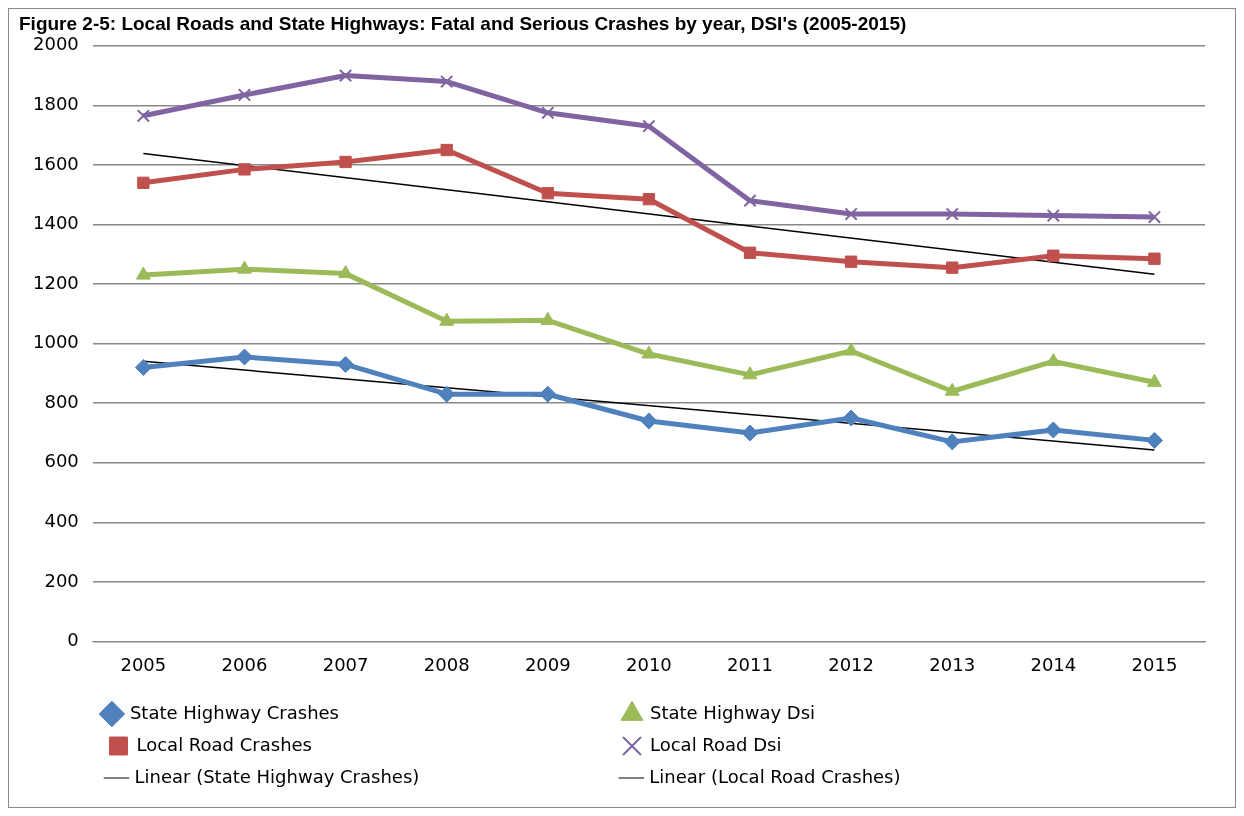 The image size is (1244, 816). I want to click on y-tick-label: 0, so click(73, 640).